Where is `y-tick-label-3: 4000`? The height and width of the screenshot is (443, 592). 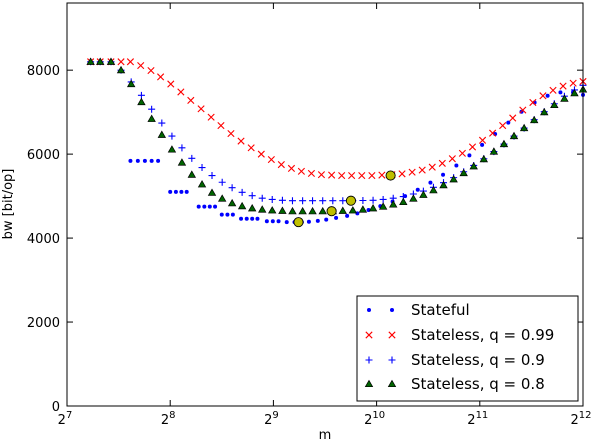
y-tick-label-3: 4000 is located at coordinates (43, 239).